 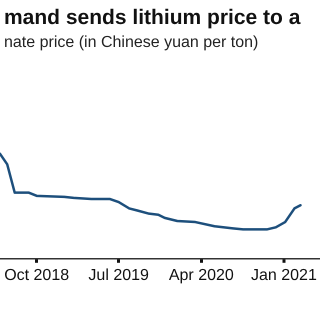 I want to click on chart-title: mand sends lithium price to a, so click(x=152, y=17).